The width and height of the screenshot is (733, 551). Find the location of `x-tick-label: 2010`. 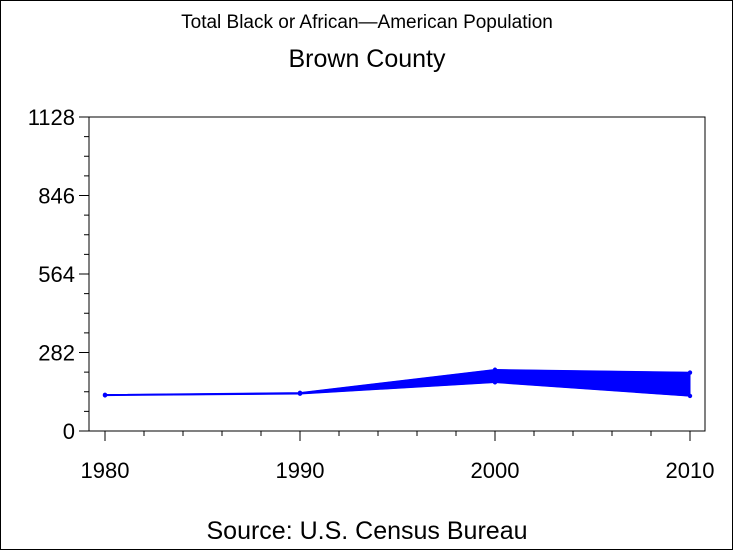

x-tick-label: 2010 is located at coordinates (690, 470).